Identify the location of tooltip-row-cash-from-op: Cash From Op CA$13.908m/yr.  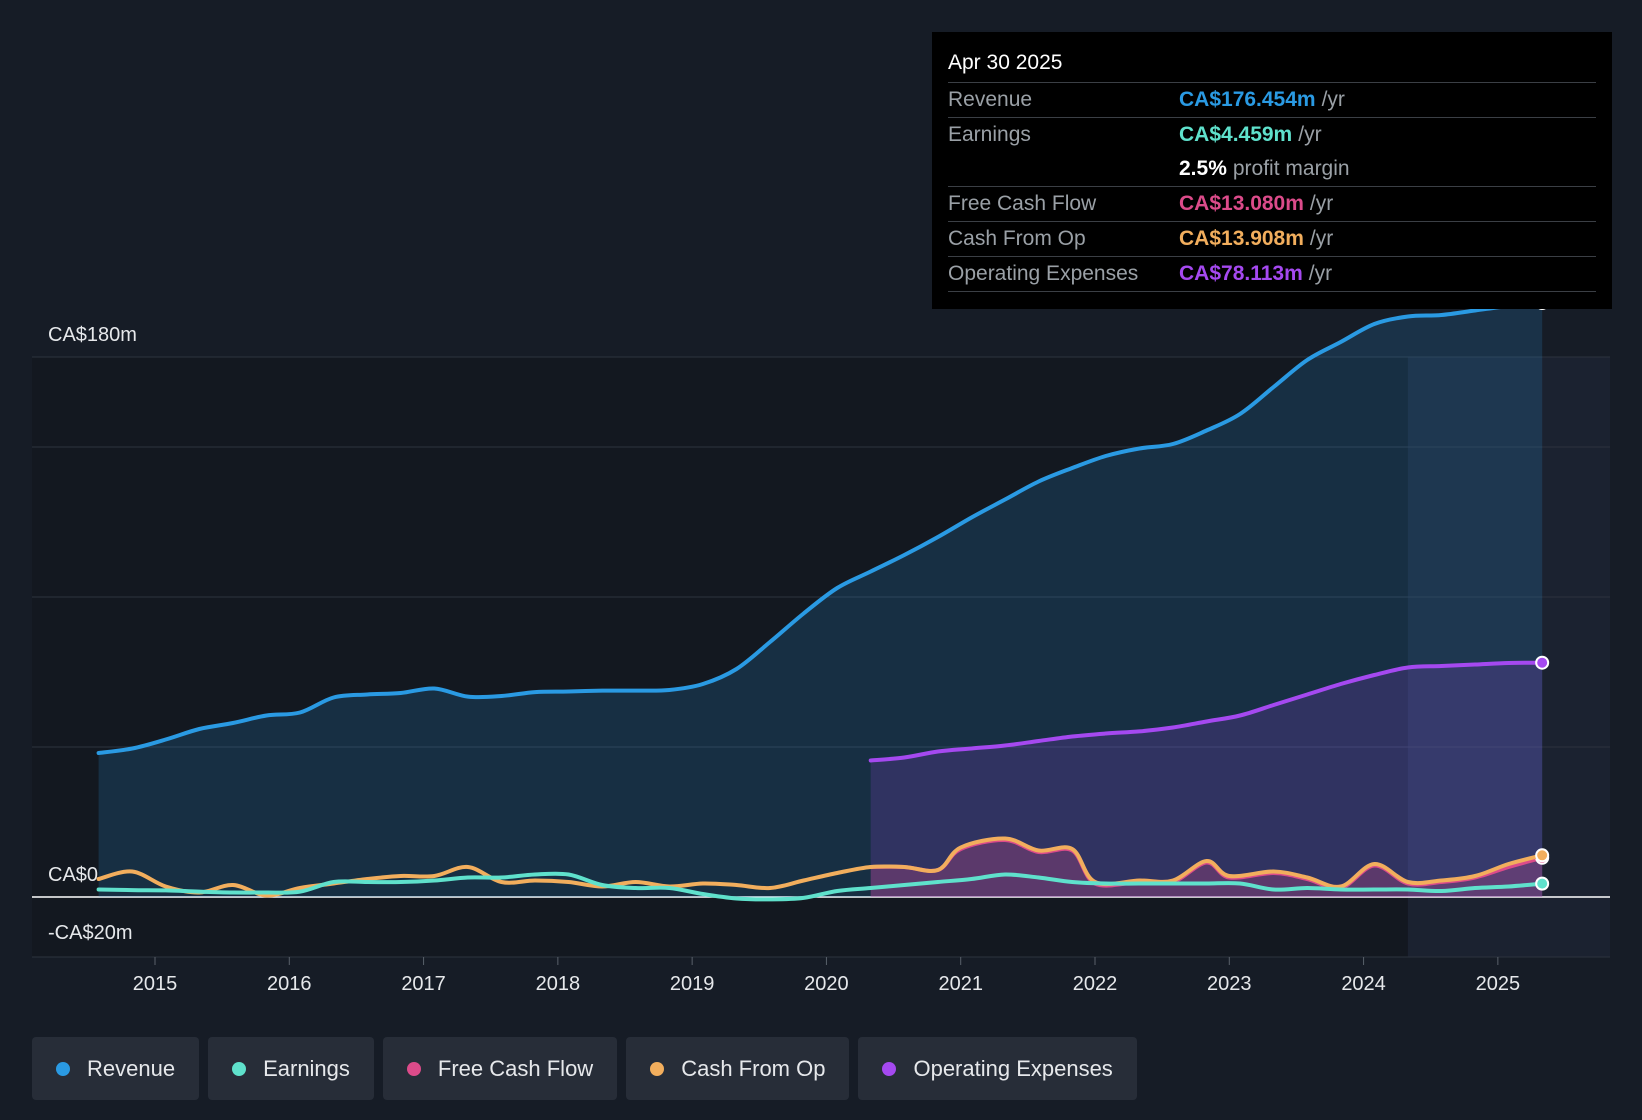
(1272, 239).